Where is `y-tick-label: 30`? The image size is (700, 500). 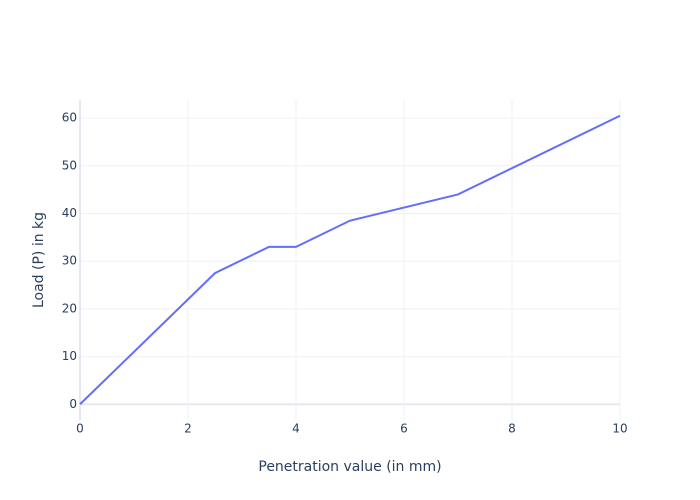
y-tick-label: 30 is located at coordinates (69, 261).